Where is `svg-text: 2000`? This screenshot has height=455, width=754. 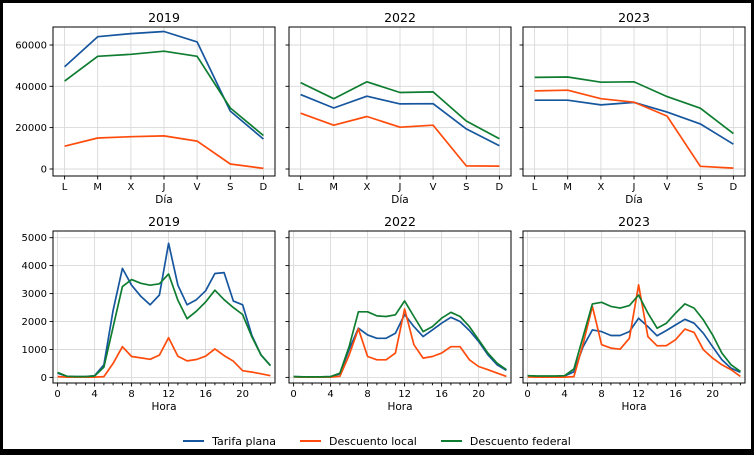 svg-text: 2000 is located at coordinates (34, 322).